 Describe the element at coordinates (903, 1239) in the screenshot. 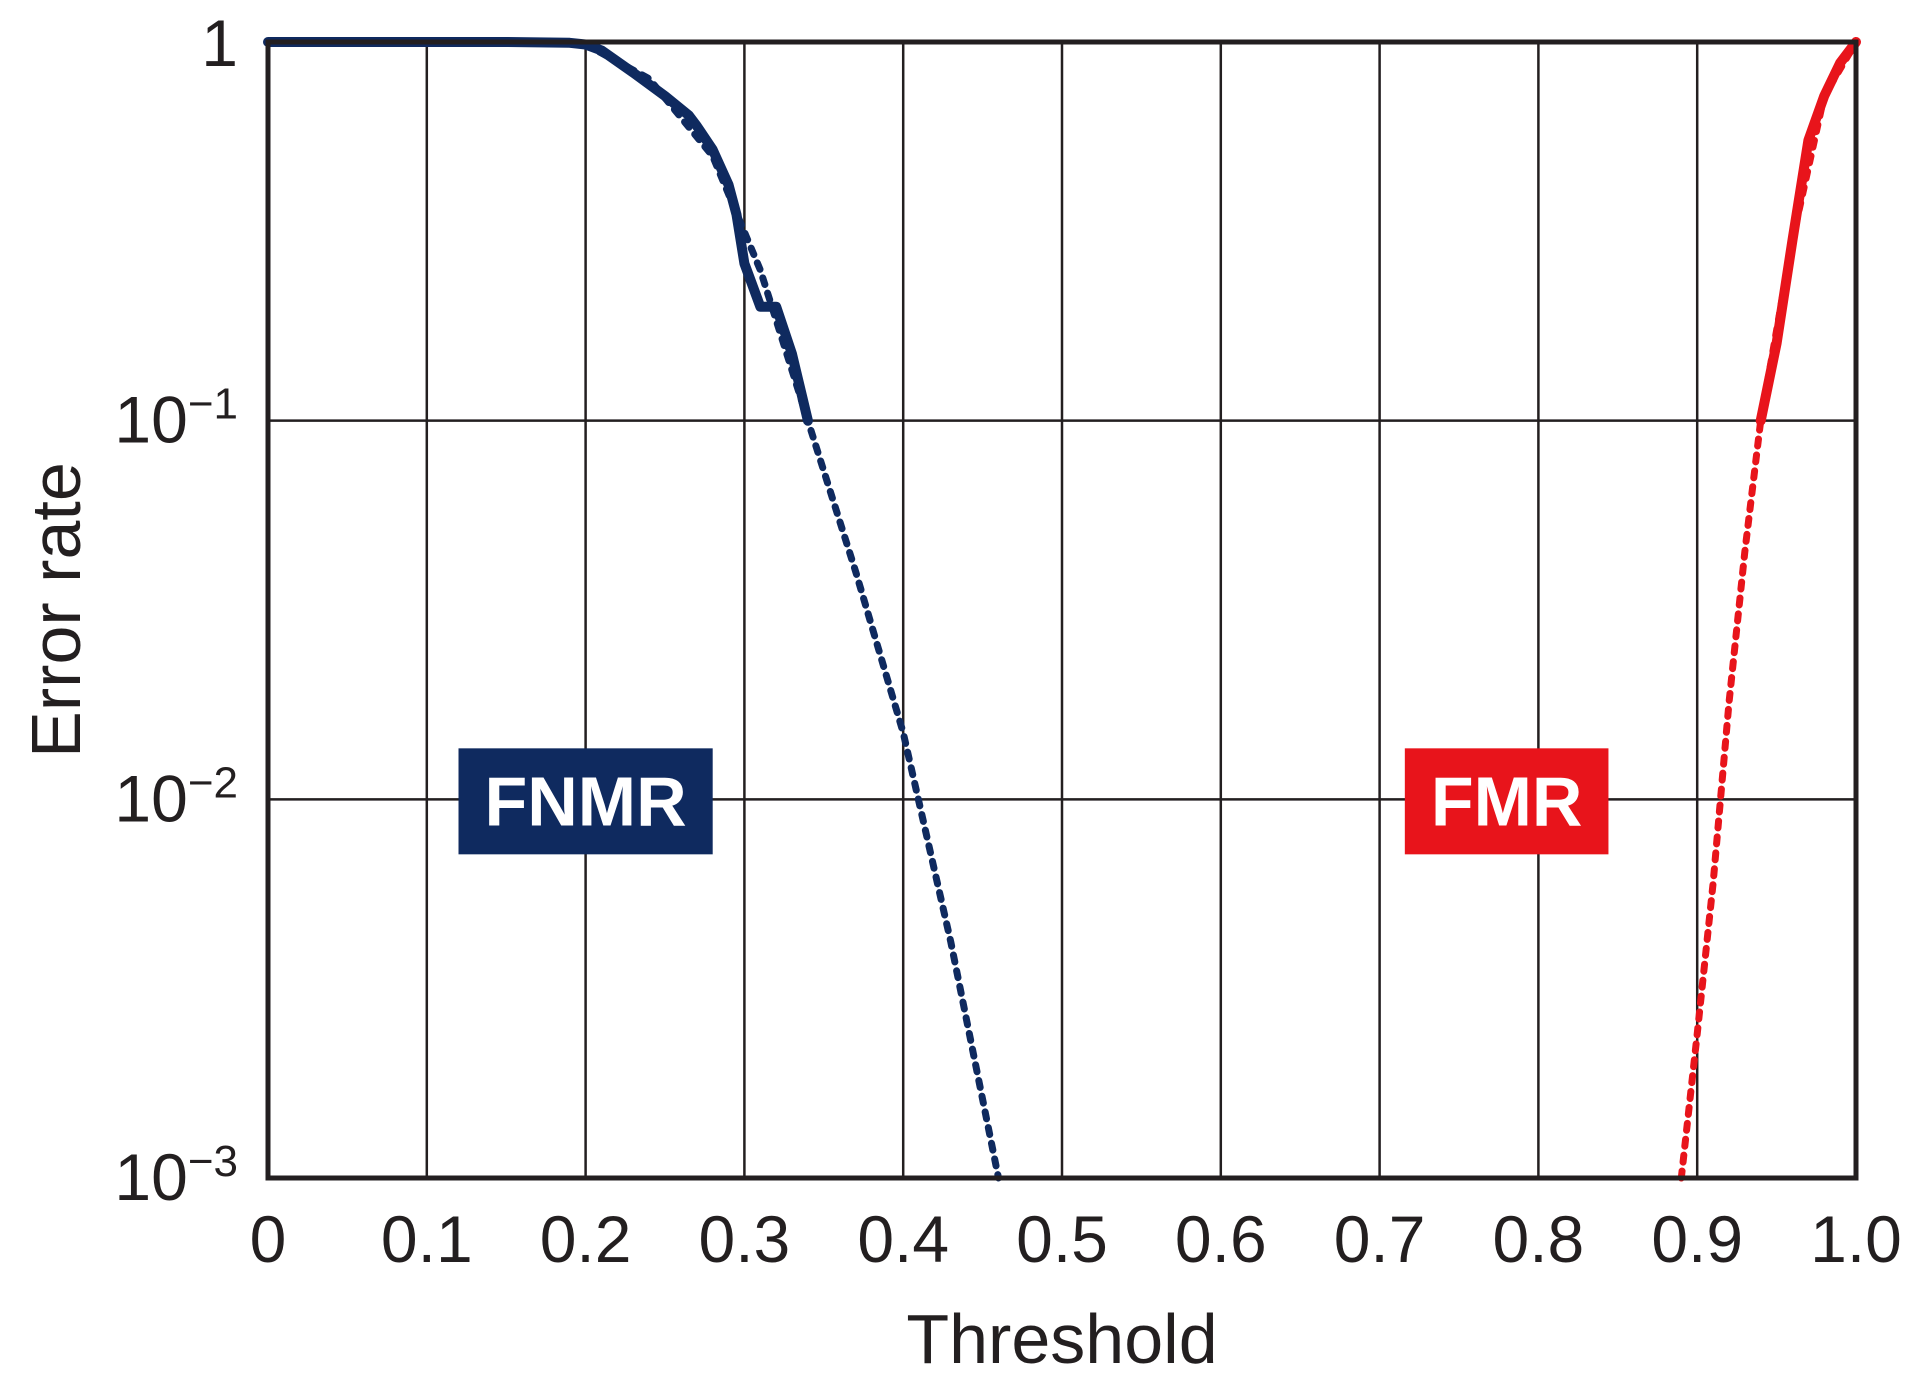

I see `x-tick-label: 0.4` at that location.